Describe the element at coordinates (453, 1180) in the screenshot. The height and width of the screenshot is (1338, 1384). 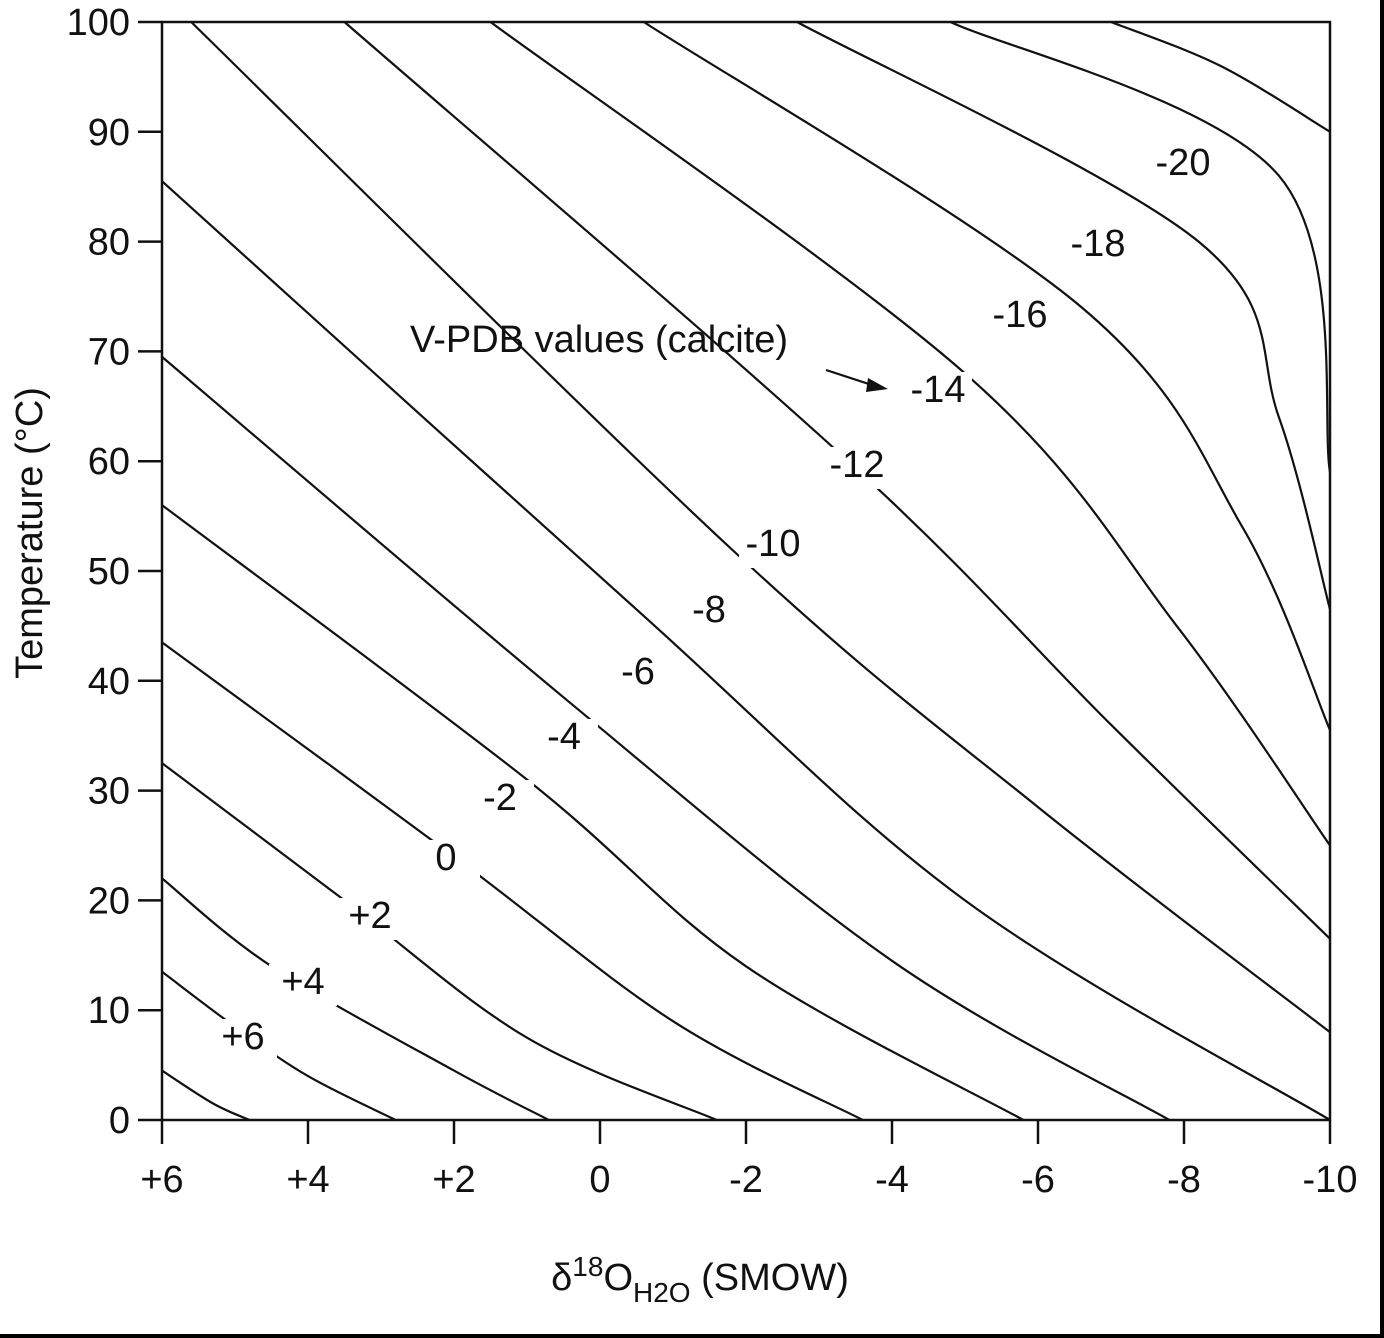
I see `x-tick-label: +2` at that location.